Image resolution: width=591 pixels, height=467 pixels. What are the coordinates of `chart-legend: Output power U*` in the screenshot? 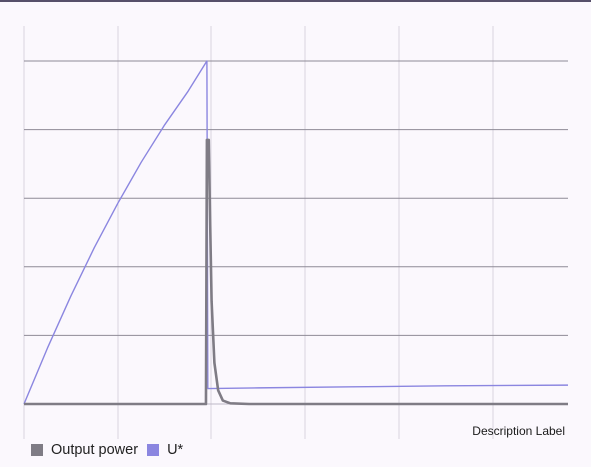 It's located at (111, 450).